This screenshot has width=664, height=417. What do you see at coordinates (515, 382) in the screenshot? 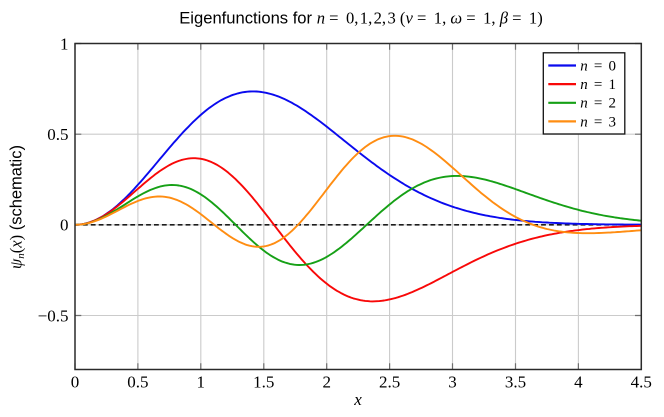
I see `svg-text: 3.5` at bounding box center [515, 382].